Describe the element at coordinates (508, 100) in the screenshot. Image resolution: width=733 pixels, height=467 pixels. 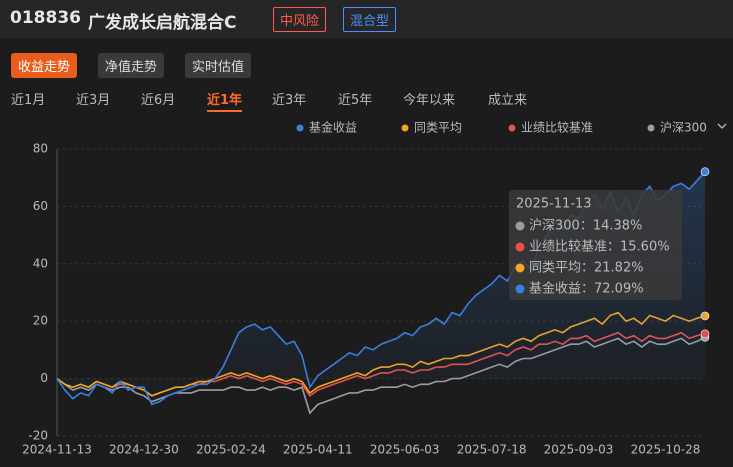
I see `period: 成立来` at that location.